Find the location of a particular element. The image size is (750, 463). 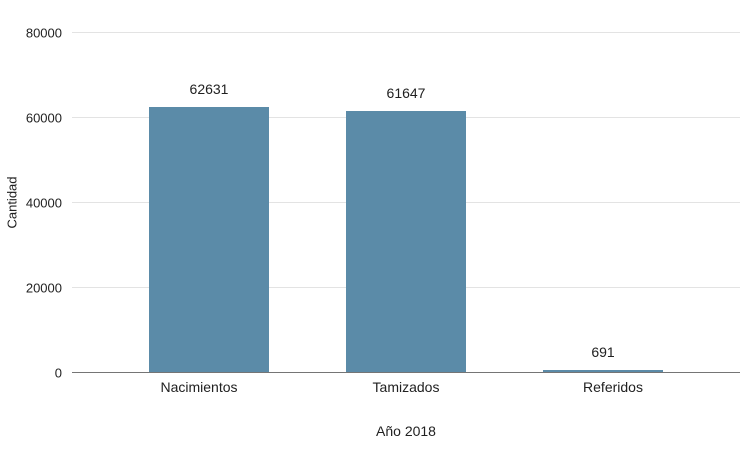

gridline is located at coordinates (406, 32).